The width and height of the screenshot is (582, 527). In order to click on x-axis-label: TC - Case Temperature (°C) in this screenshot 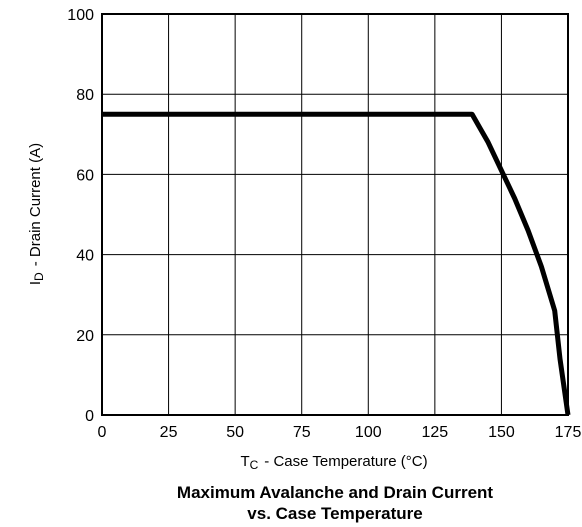, I will do `click(333, 462)`.